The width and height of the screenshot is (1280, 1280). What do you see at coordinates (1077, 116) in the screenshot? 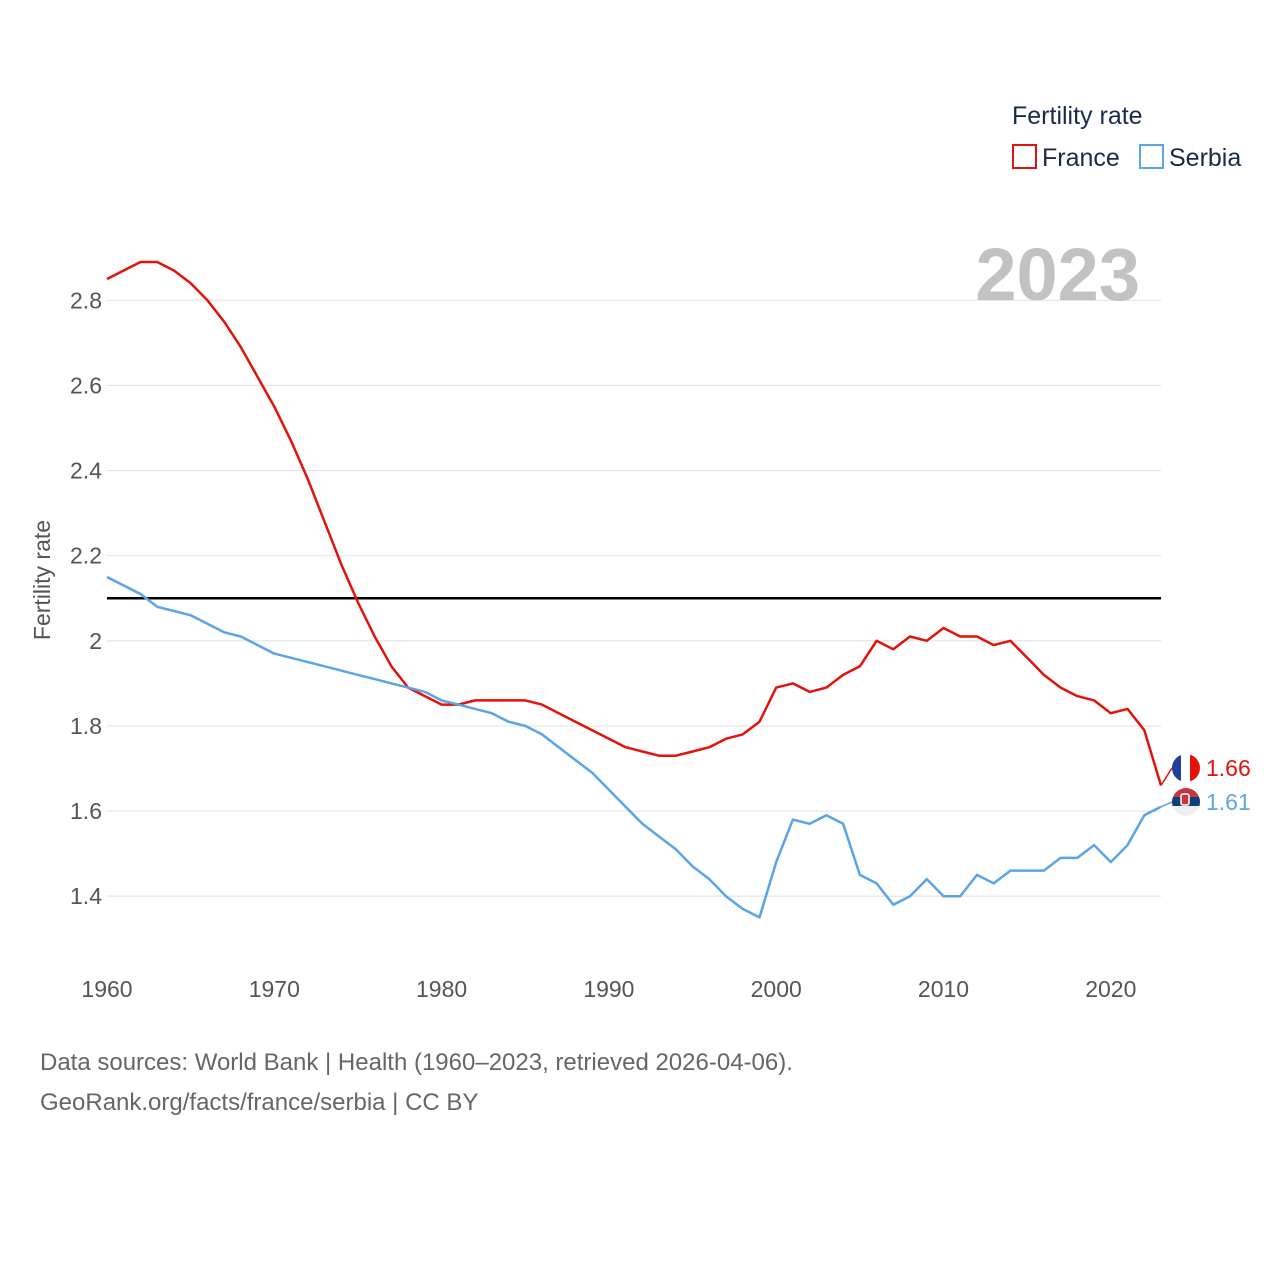
I see `legend-title: Fertility rate` at bounding box center [1077, 116].